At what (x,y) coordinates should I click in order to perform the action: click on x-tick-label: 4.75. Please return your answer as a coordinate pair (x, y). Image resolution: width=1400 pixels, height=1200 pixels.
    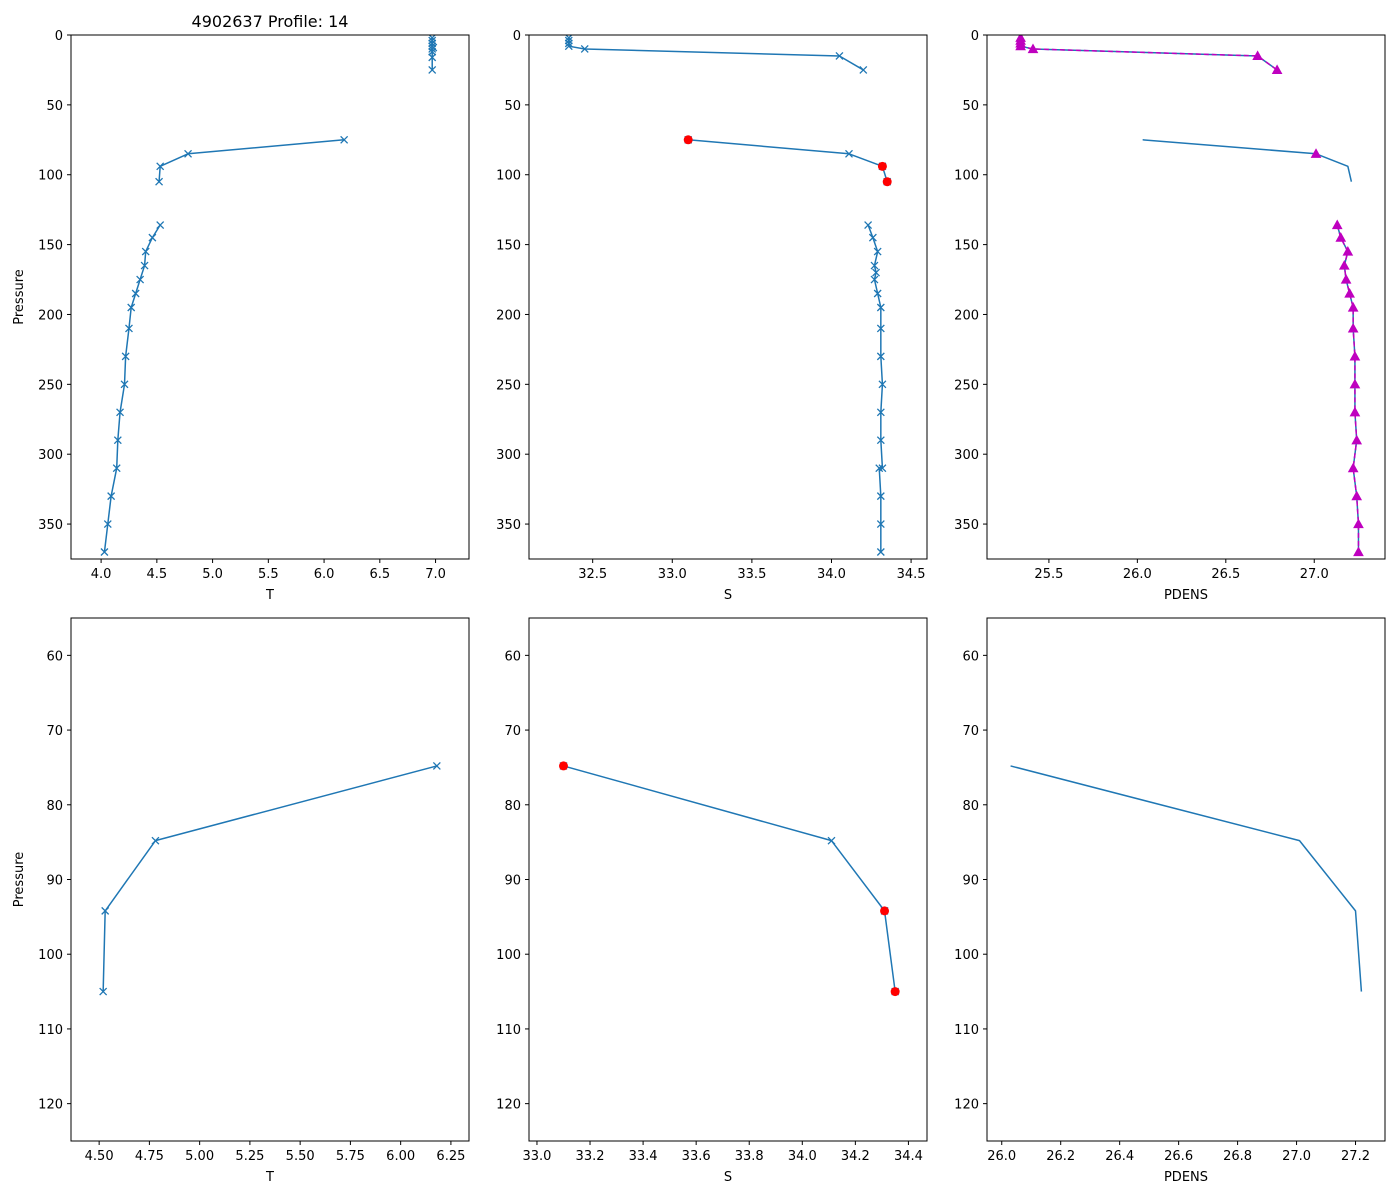
    Looking at the image, I should click on (149, 1156).